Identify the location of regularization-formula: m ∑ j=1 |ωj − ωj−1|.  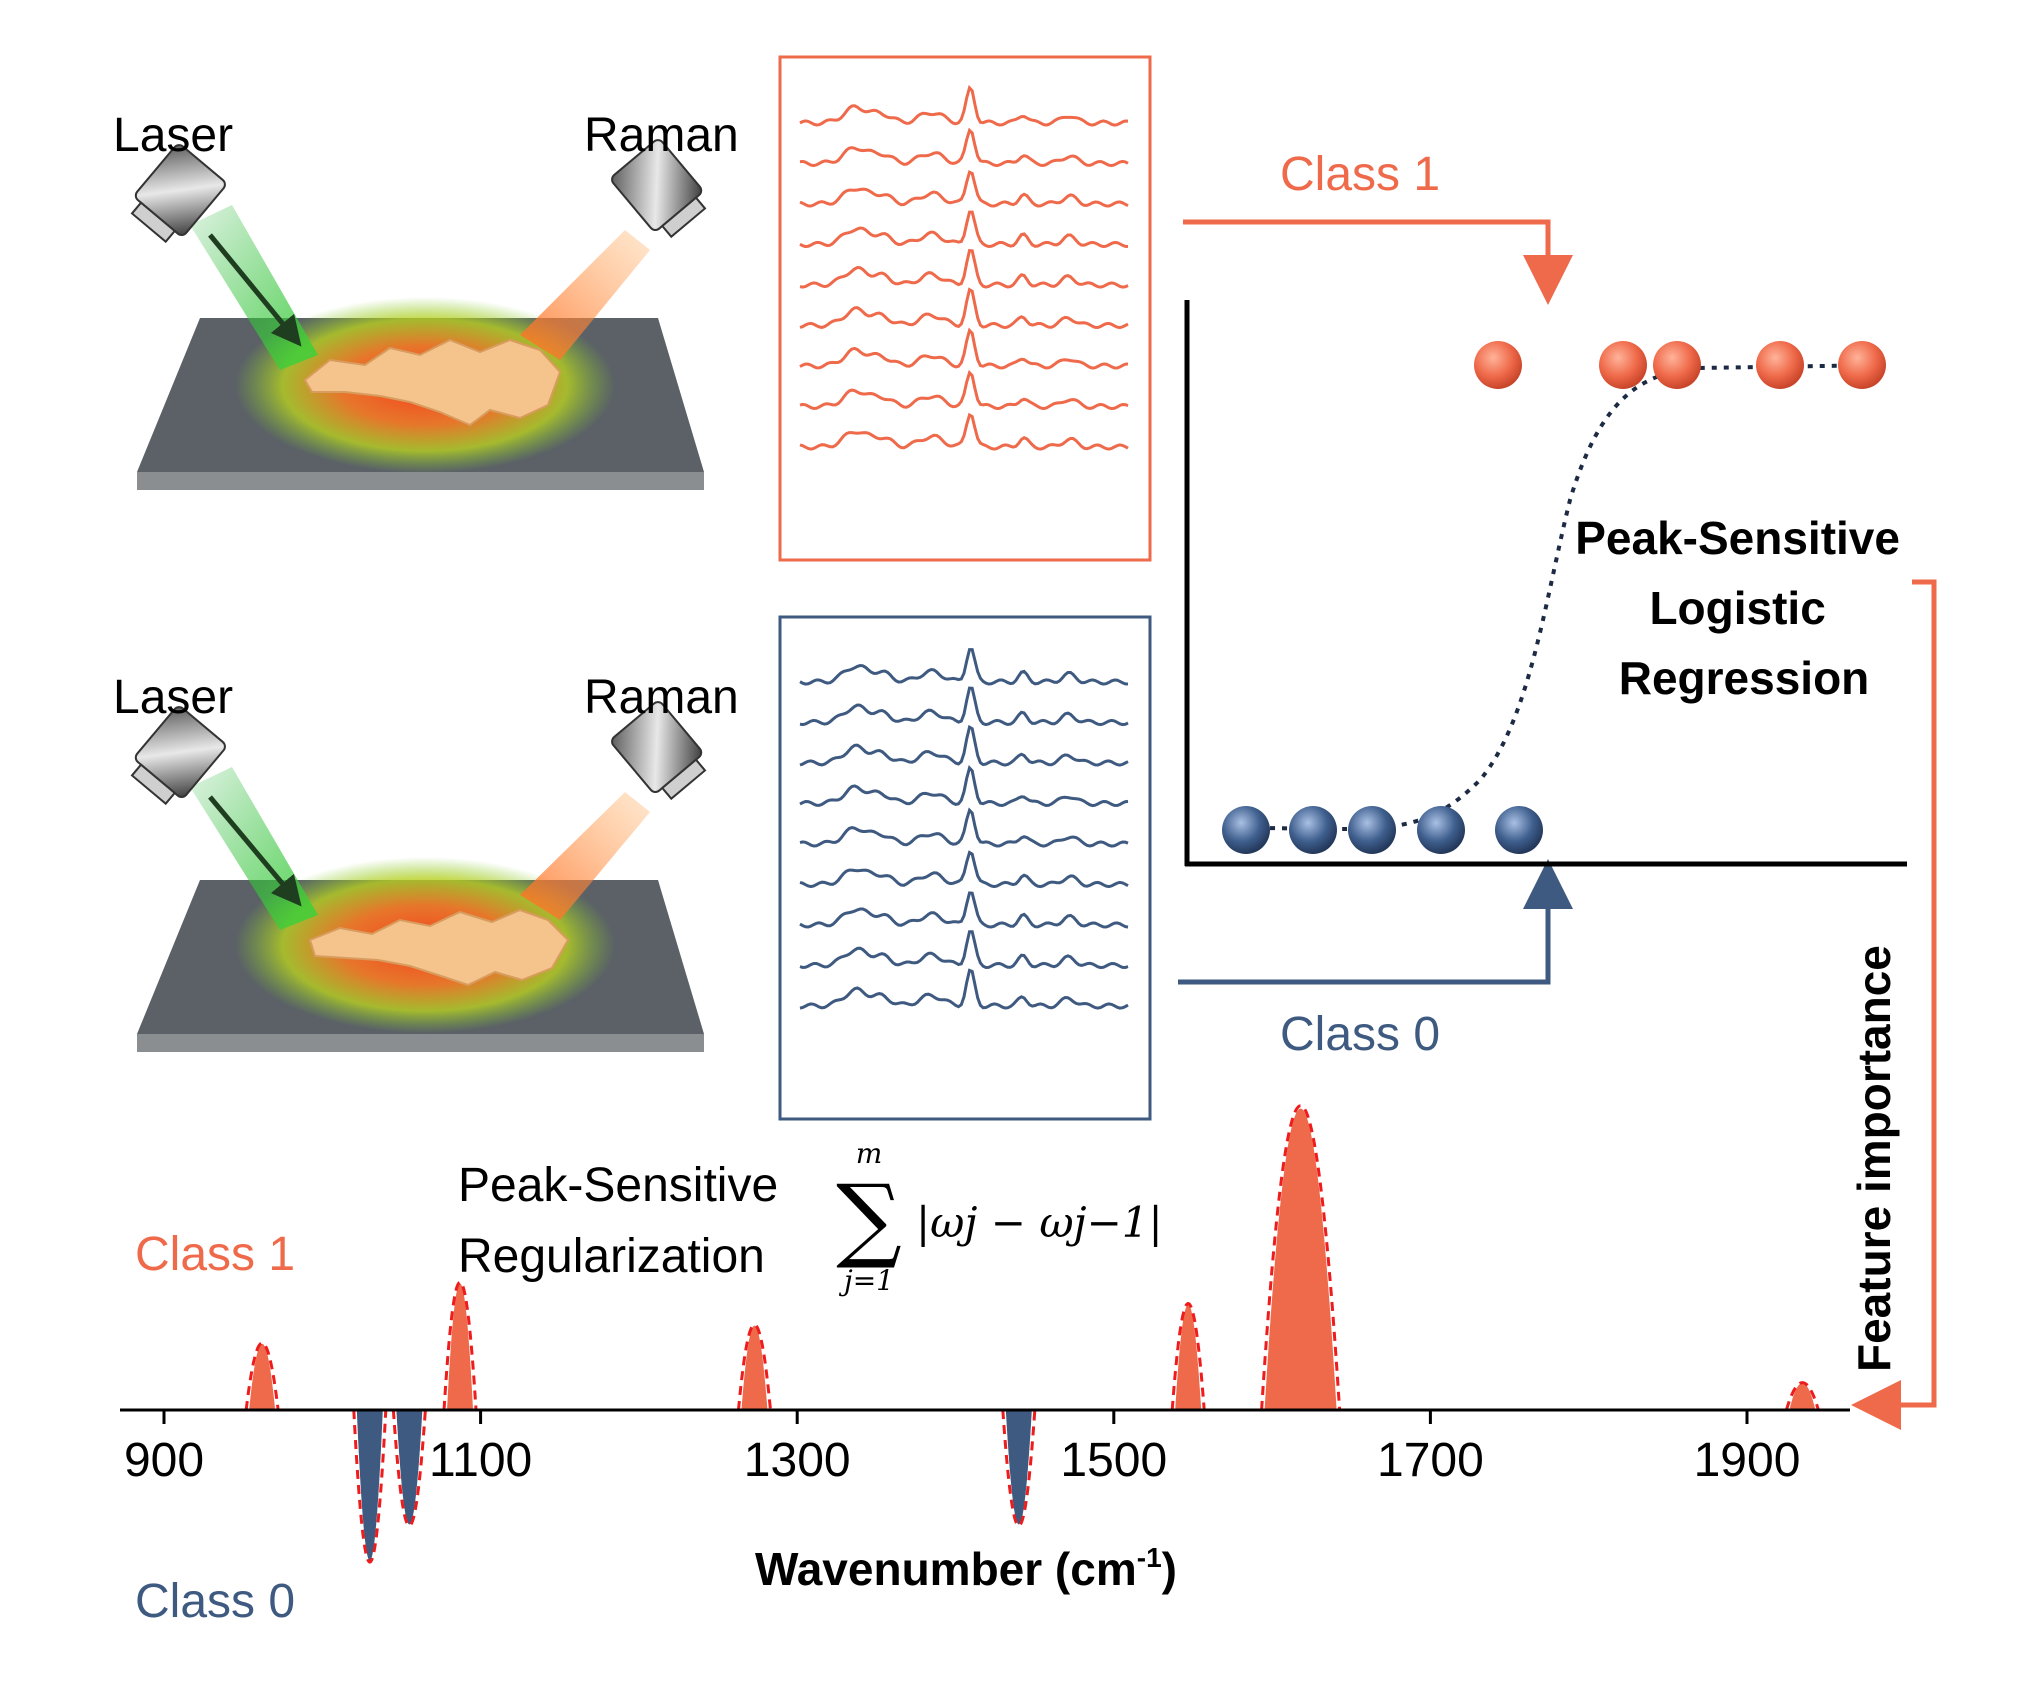
(999, 1217).